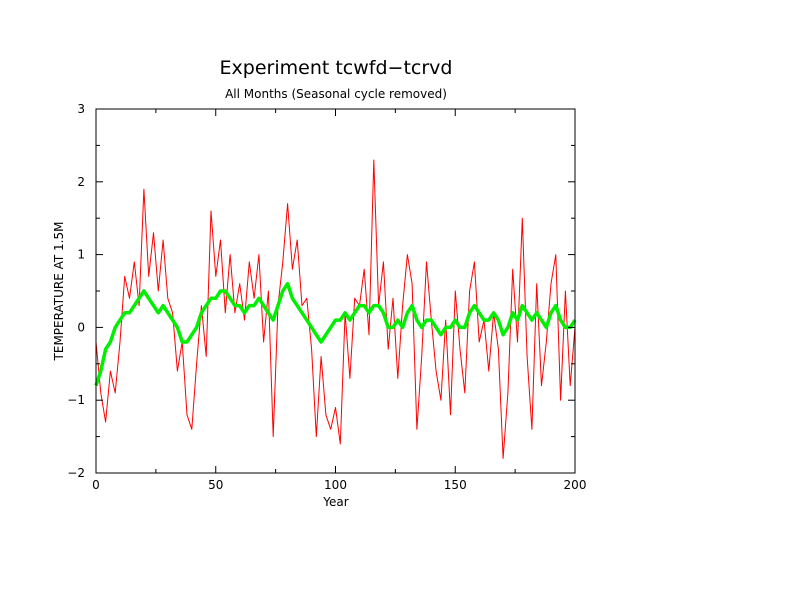 The image size is (800, 600). I want to click on x-axis-label: Year, so click(335, 502).